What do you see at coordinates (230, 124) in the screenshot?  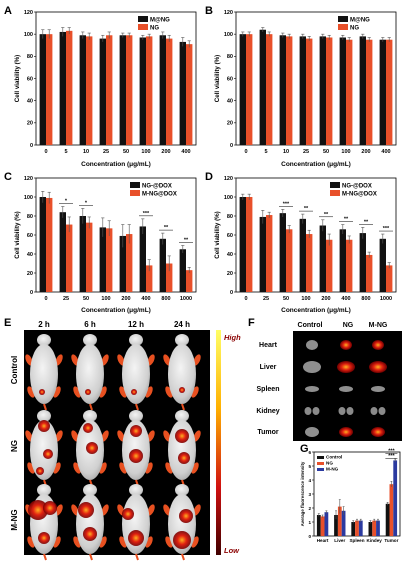 I see `y-tick-label: 20` at bounding box center [230, 124].